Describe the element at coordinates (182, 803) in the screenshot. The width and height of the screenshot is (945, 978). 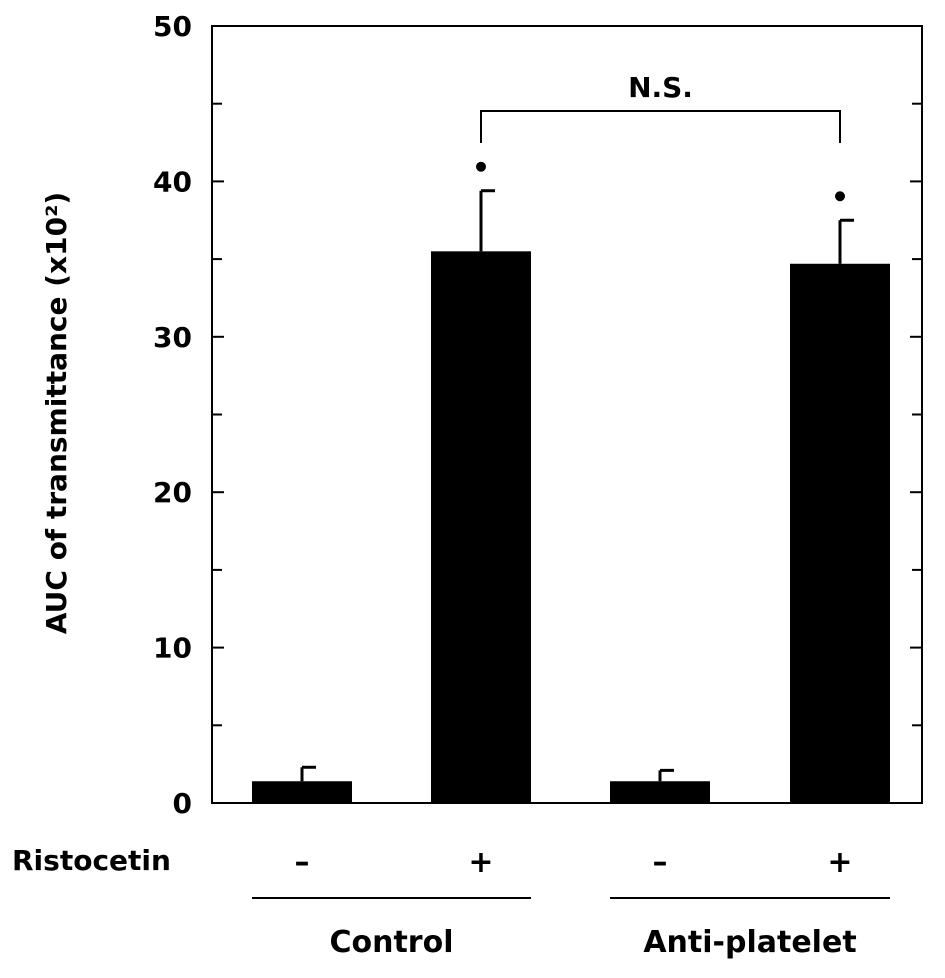
I see `y-tick-label: 0` at that location.